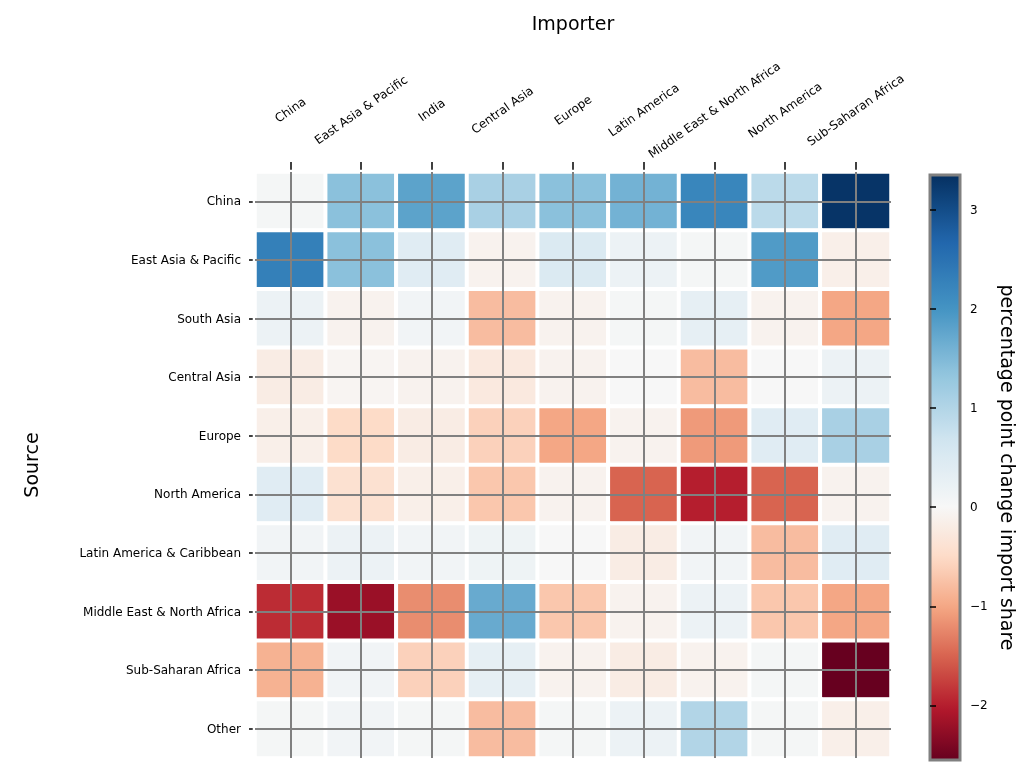  What do you see at coordinates (974, 408) in the screenshot?
I see `color-bar-label: 1` at bounding box center [974, 408].